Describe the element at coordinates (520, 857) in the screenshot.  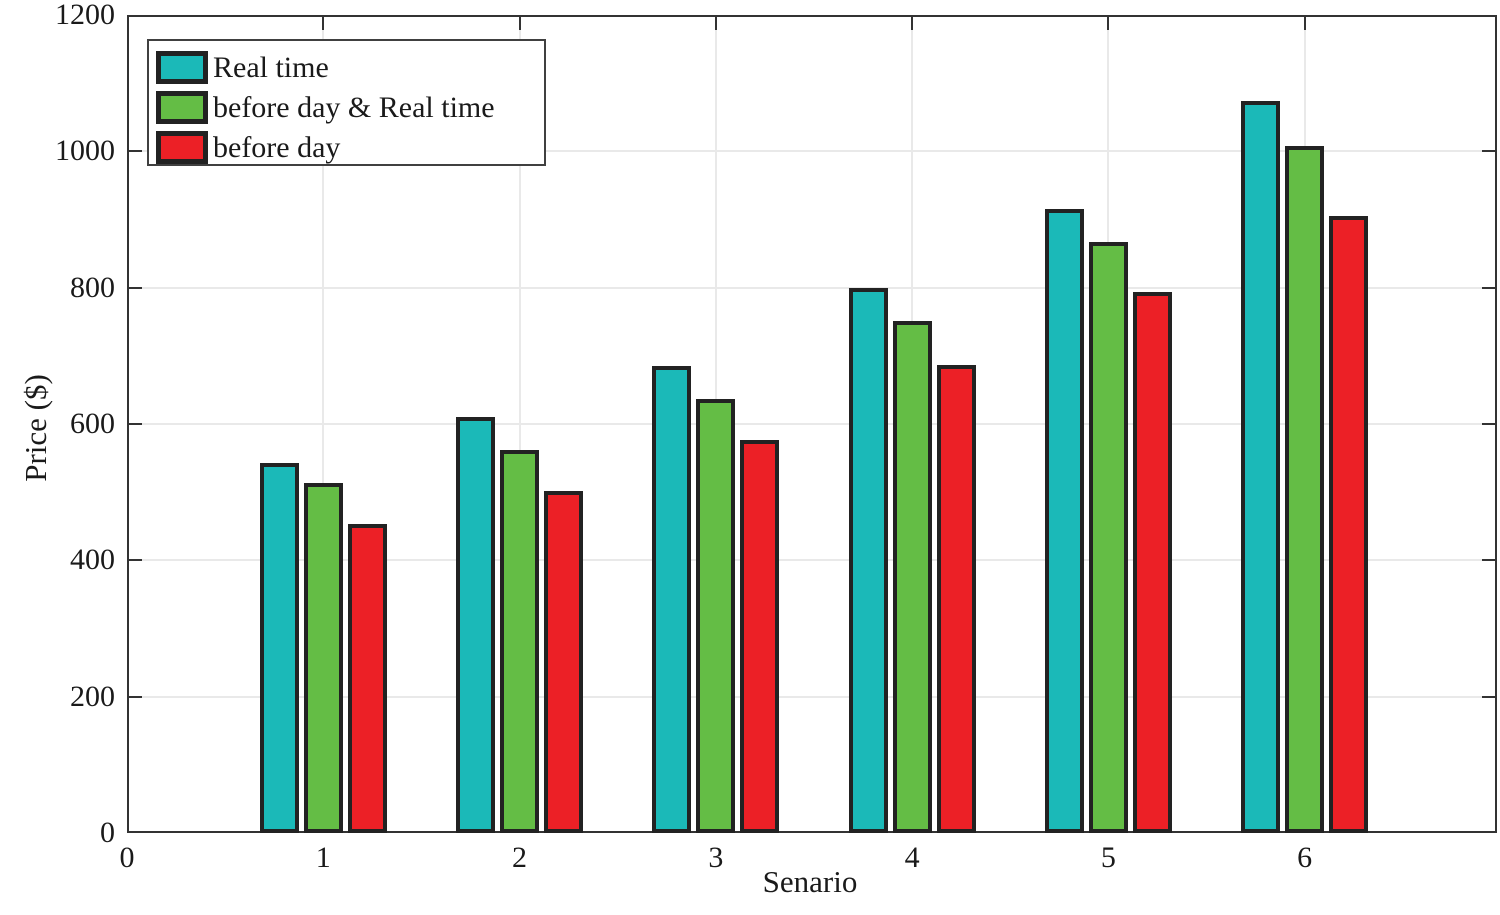
I see `x-tick-label-2: 2` at that location.